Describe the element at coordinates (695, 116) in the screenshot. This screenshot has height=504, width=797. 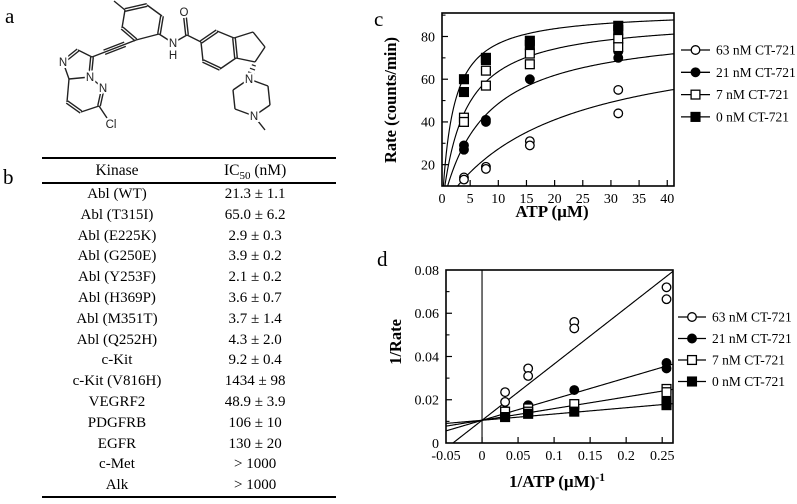
I see `legend-marker-square-filled` at that location.